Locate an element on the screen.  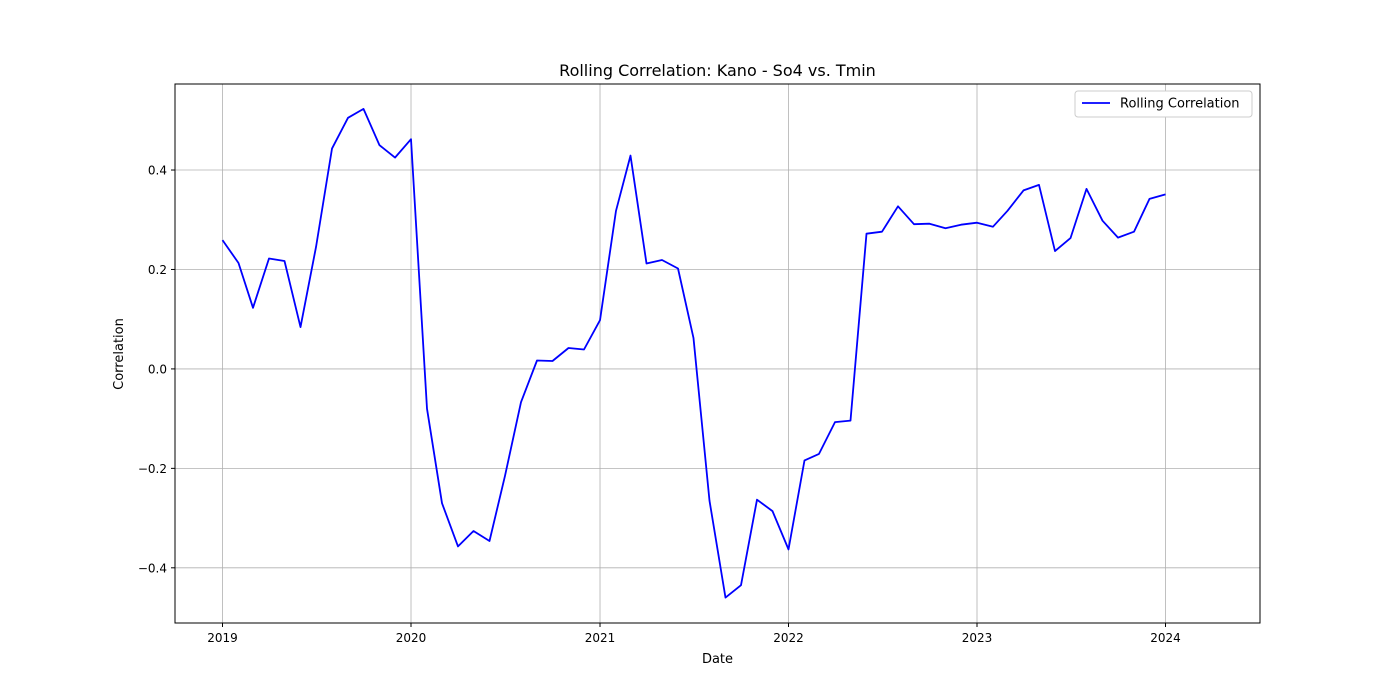
x-tick-label: 2019 is located at coordinates (222, 638).